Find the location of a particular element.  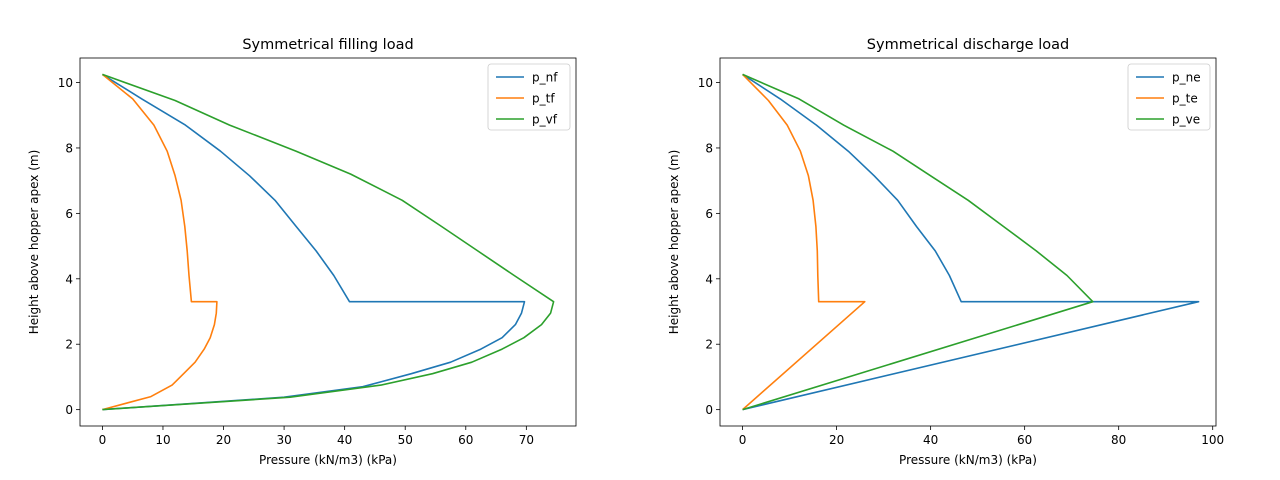

legend-label: p_nf is located at coordinates (545, 78).